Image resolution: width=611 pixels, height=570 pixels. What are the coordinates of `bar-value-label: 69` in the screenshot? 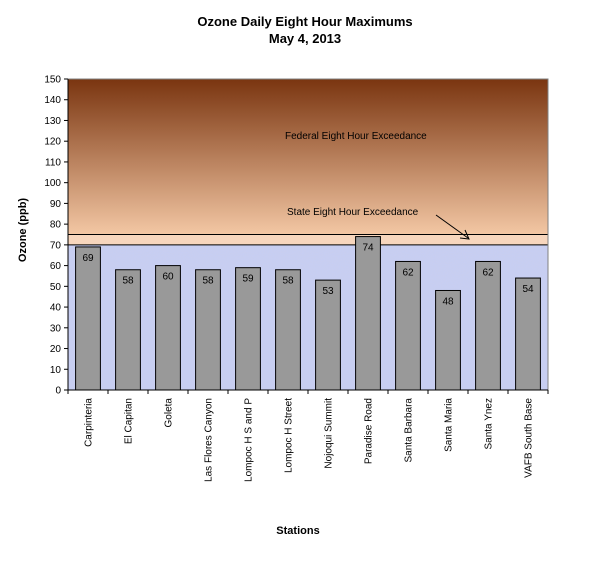 It's located at (88, 258).